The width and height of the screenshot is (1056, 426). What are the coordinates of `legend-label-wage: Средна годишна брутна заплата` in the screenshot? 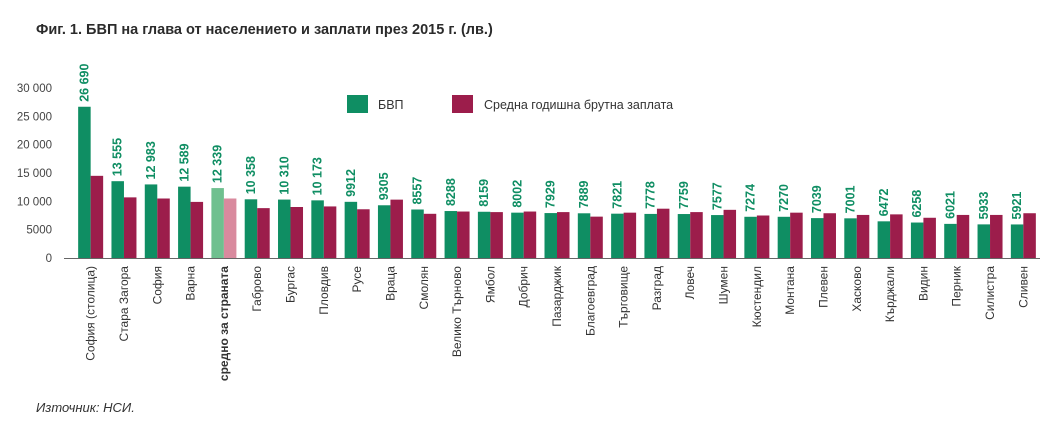 It's located at (578, 105).